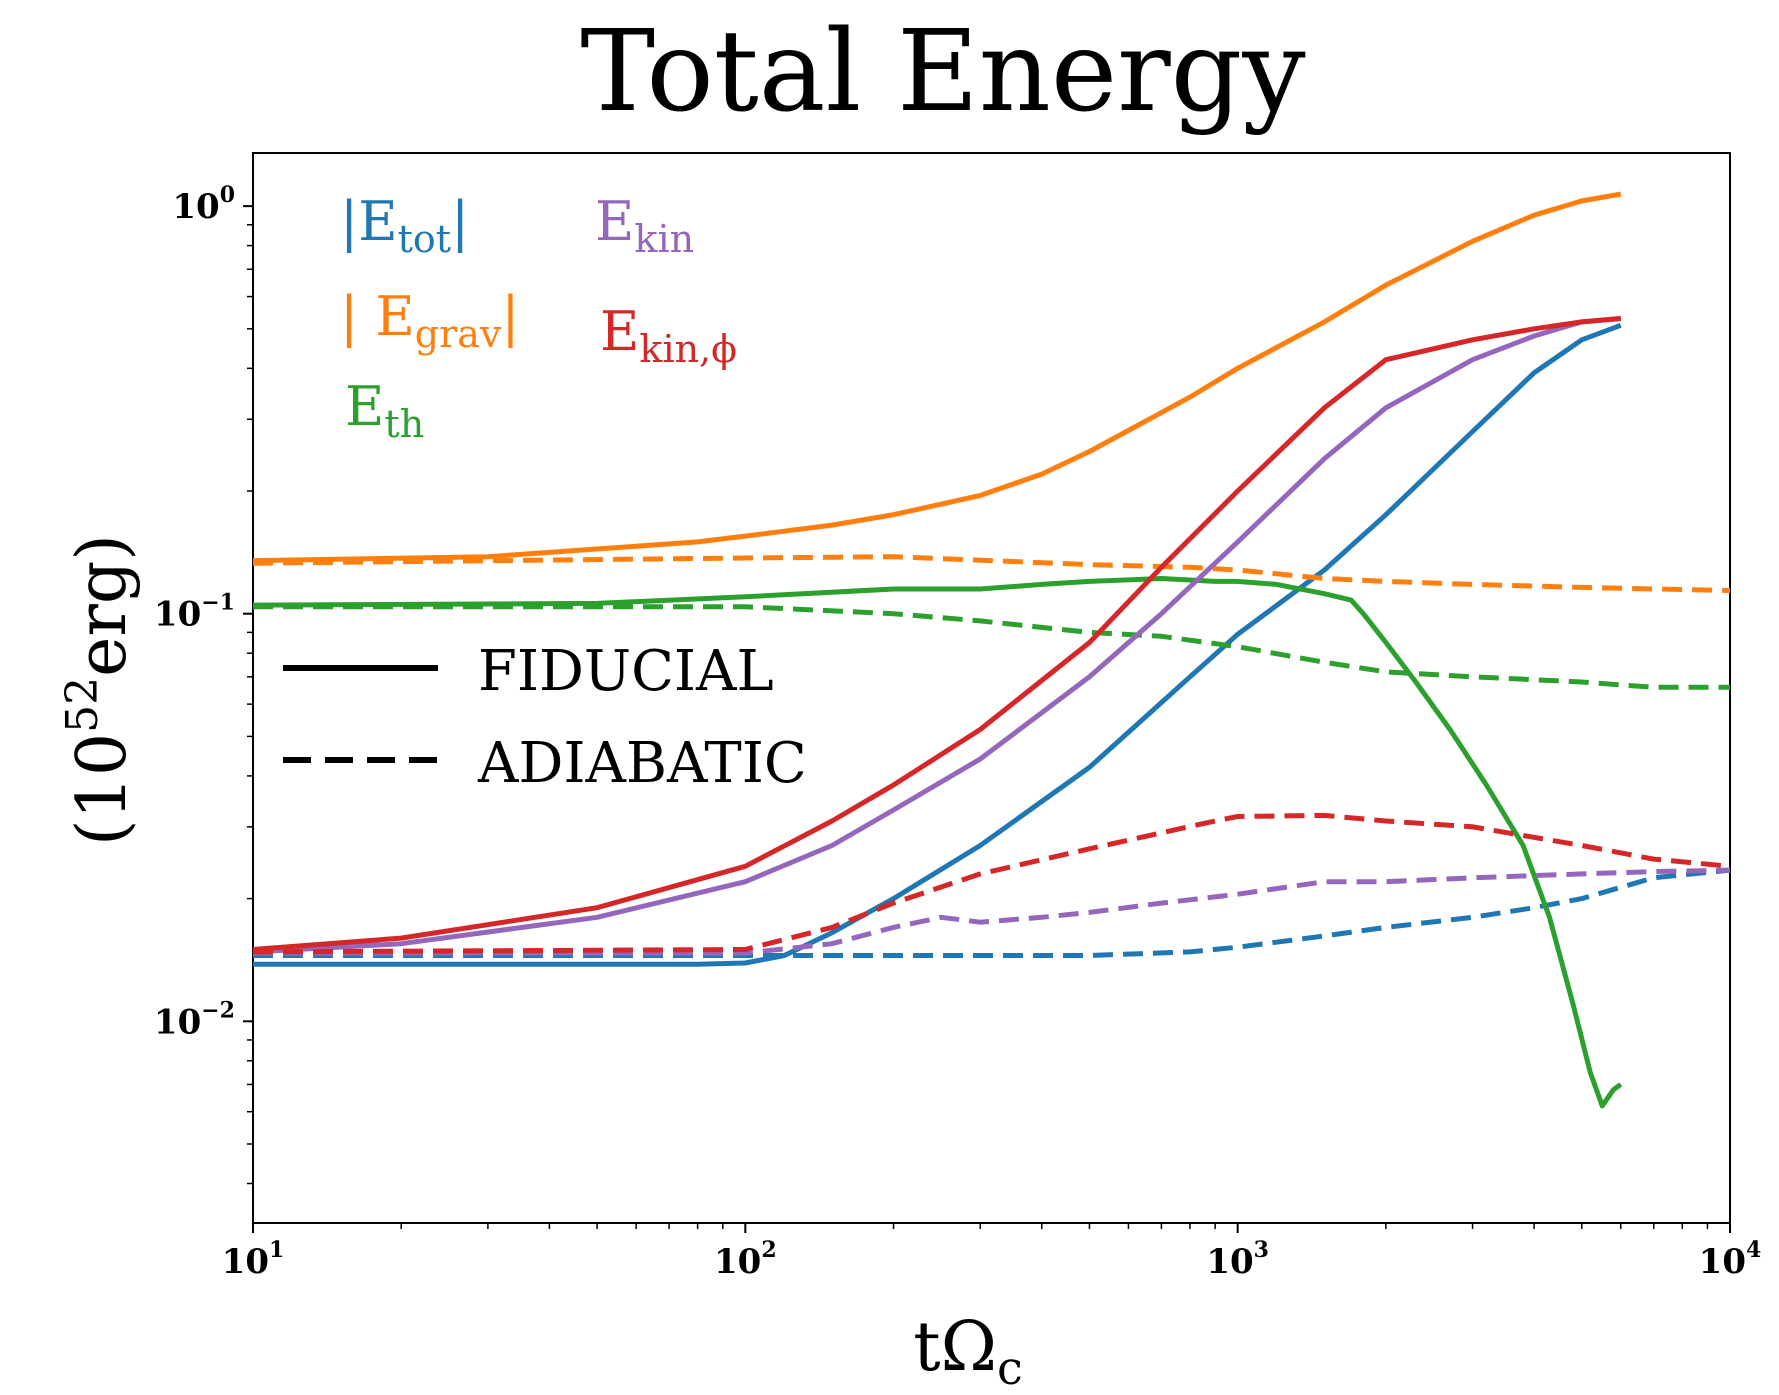 The height and width of the screenshot is (1395, 1779). What do you see at coordinates (626, 671) in the screenshot?
I see `legend-fiducial-label: FIDUCIAL` at bounding box center [626, 671].